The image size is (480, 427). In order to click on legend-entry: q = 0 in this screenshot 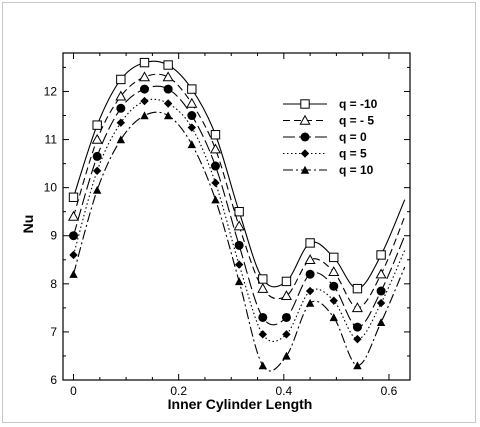, I will do `click(325, 137)`.